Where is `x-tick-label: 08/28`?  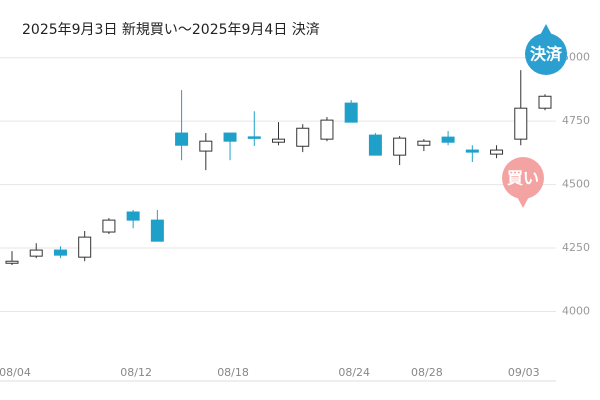 x-tick-label: 08/28 is located at coordinates (427, 372).